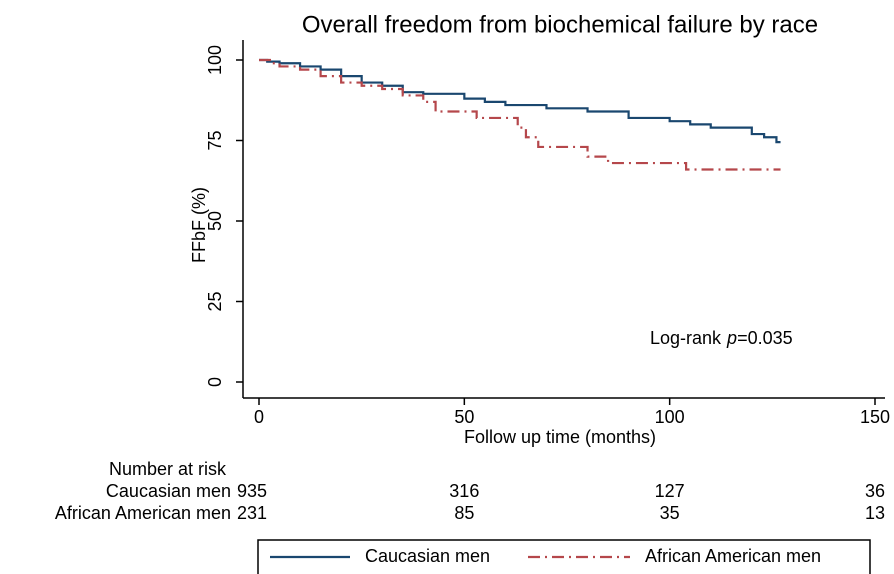 The image size is (894, 574). I want to click on risk-count: 316, so click(464, 491).